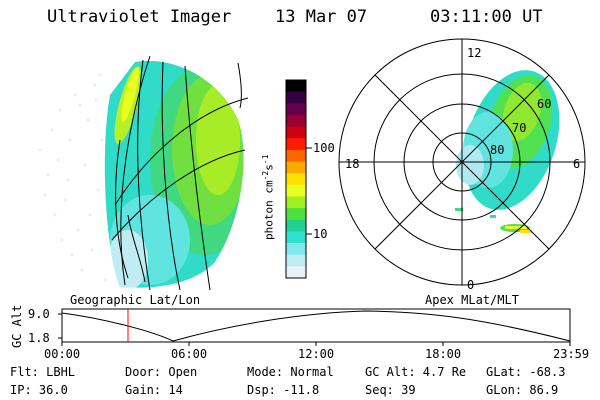 The height and width of the screenshot is (400, 600). Describe the element at coordinates (43, 372) in the screenshot. I see `info-flt: Flt: LBHL` at that location.